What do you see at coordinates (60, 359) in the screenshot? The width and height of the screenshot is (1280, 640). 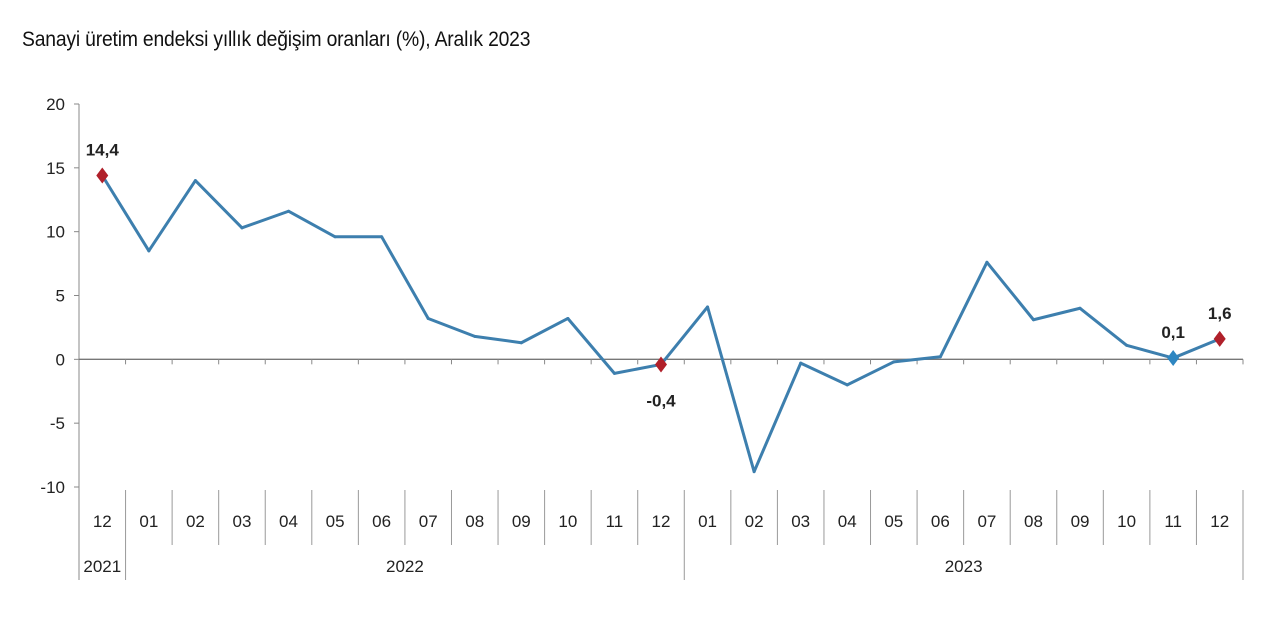 I see `y-tick-label: 0` at bounding box center [60, 359].